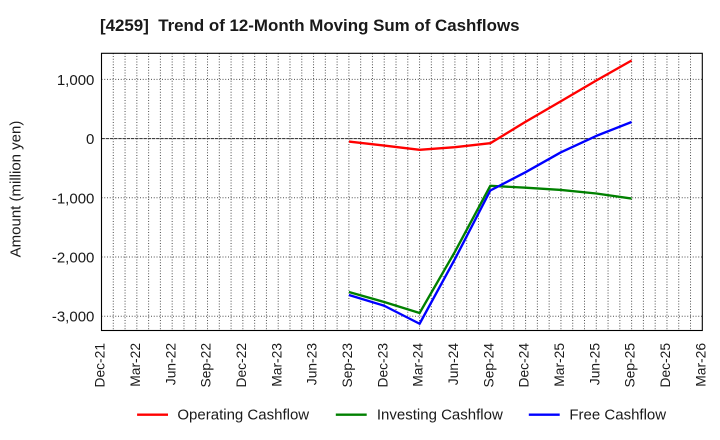 This screenshot has width=720, height=440. What do you see at coordinates (665, 365) in the screenshot?
I see `svg-text: Dec-25` at bounding box center [665, 365].